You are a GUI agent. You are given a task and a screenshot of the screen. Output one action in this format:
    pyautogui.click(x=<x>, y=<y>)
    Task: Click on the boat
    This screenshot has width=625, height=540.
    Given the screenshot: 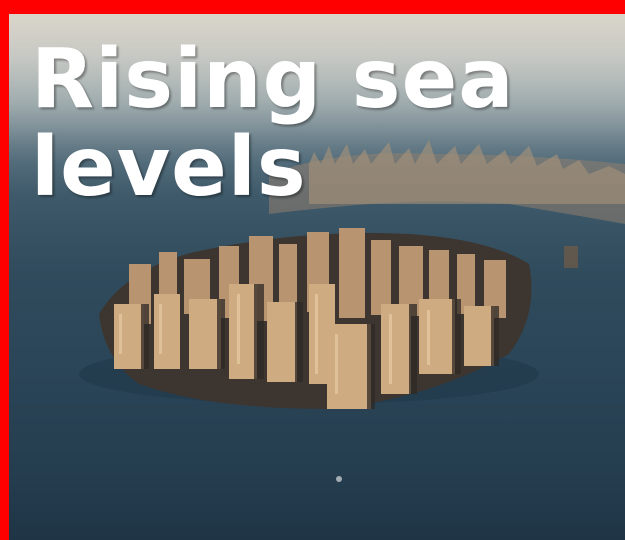 What is the action you would take?
    pyautogui.click(x=339, y=479)
    